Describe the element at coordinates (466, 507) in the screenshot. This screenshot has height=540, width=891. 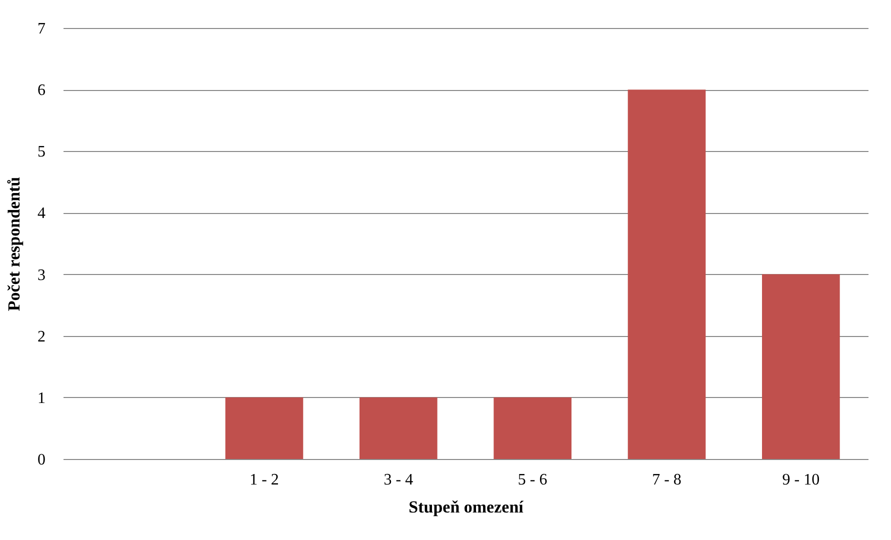
I see `x-axis-title: Stupeň omezení` at that location.